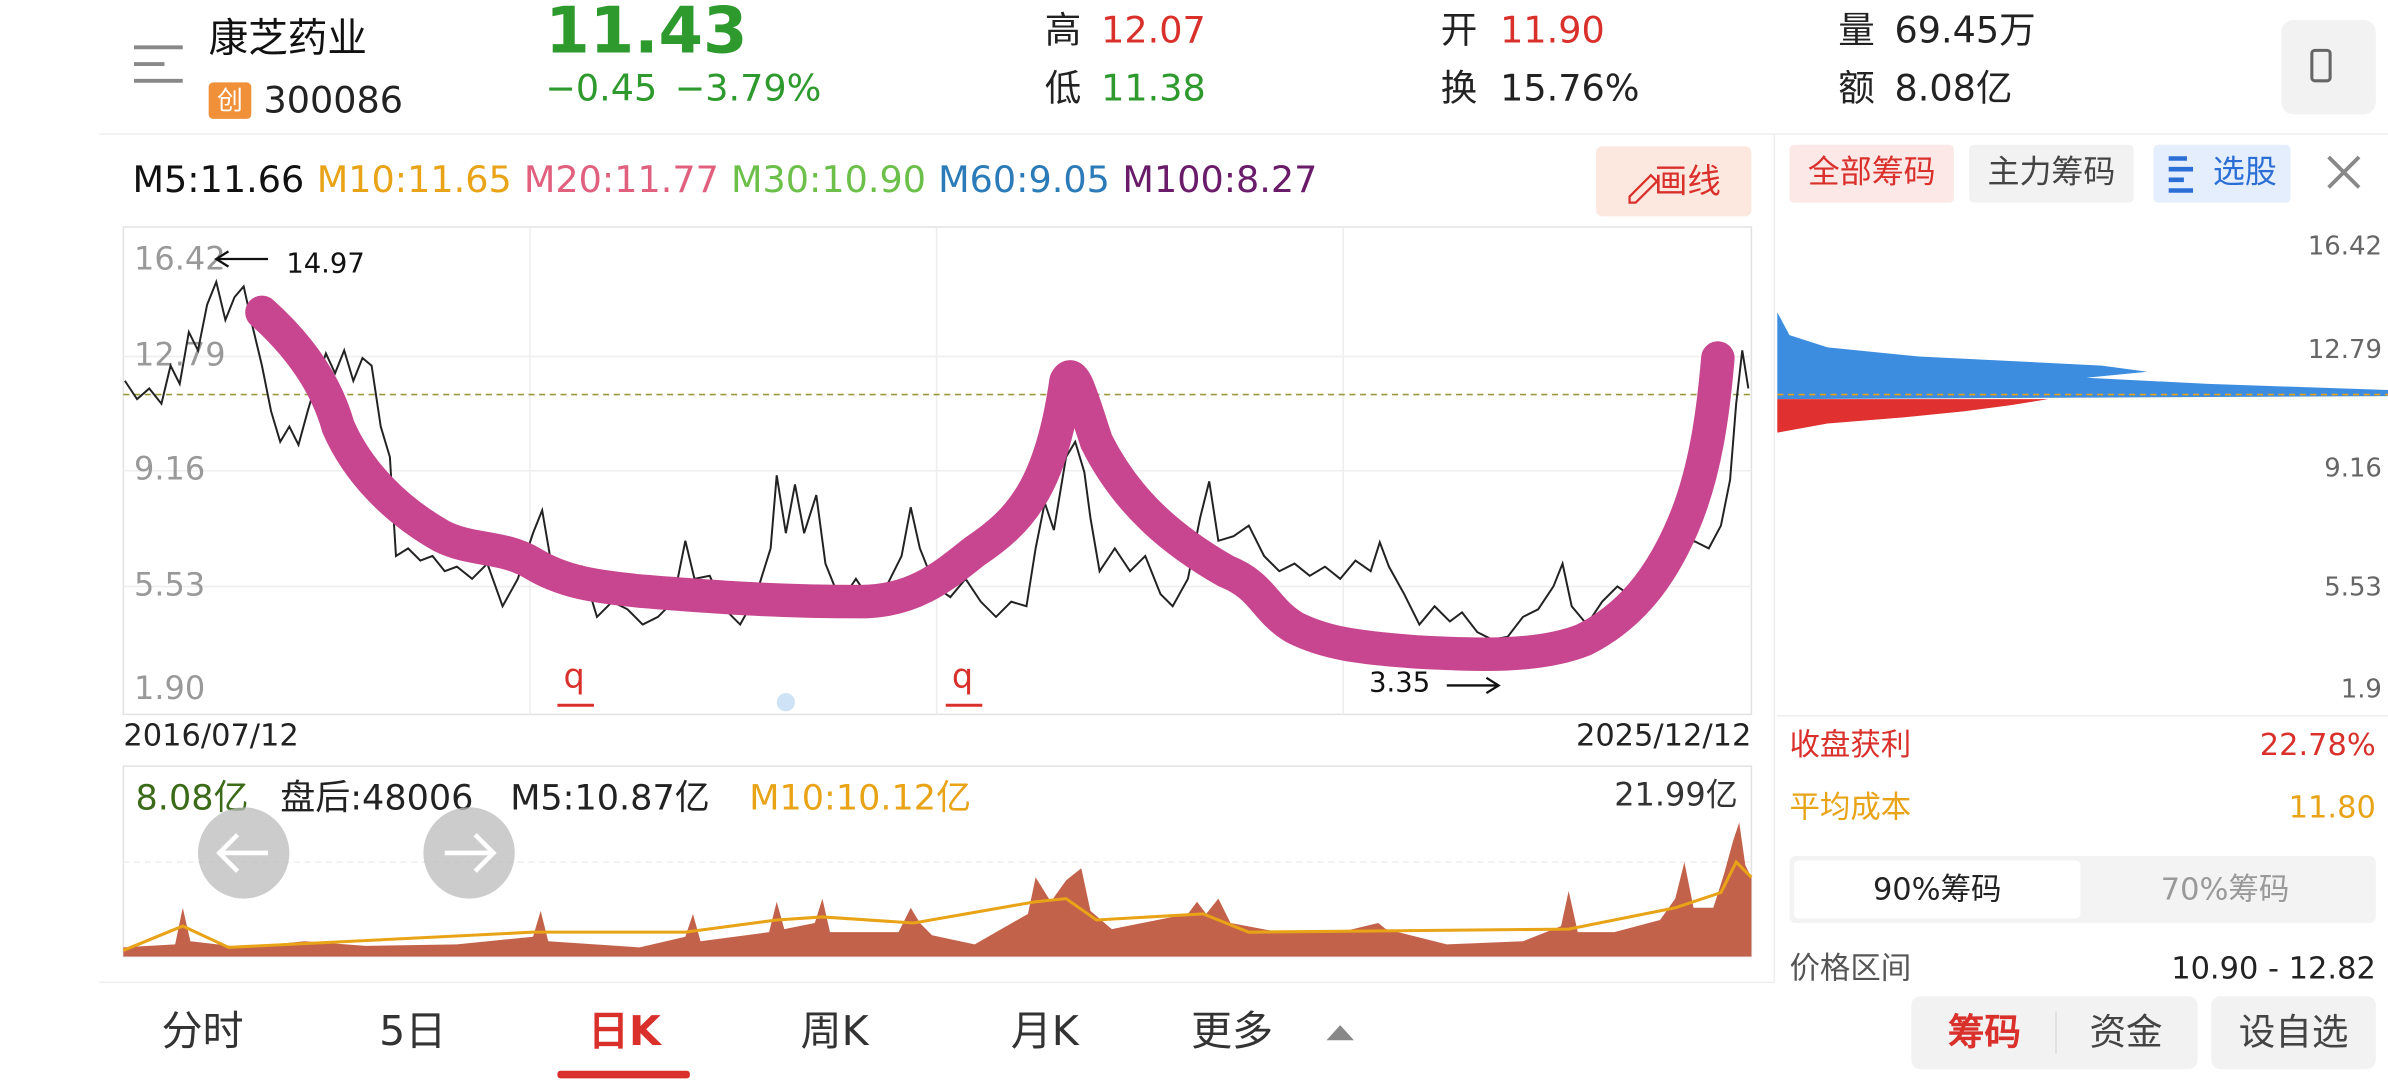 The height and width of the screenshot is (1080, 2388). What do you see at coordinates (785, 702) in the screenshot?
I see `page-dot` at bounding box center [785, 702].